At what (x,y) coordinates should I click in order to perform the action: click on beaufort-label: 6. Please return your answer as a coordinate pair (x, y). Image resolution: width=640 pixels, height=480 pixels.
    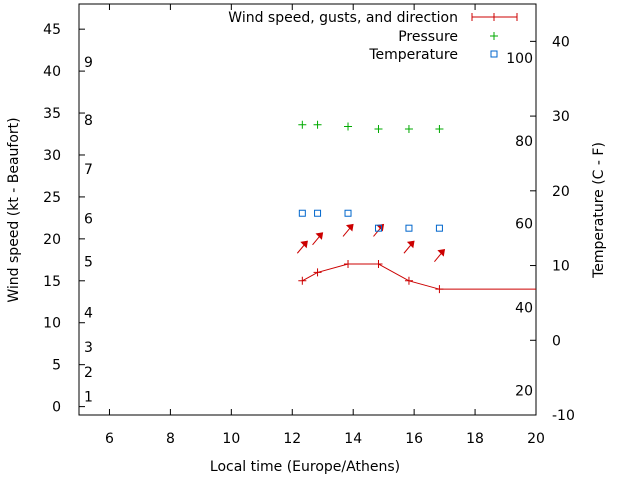
    Looking at the image, I should click on (88, 220).